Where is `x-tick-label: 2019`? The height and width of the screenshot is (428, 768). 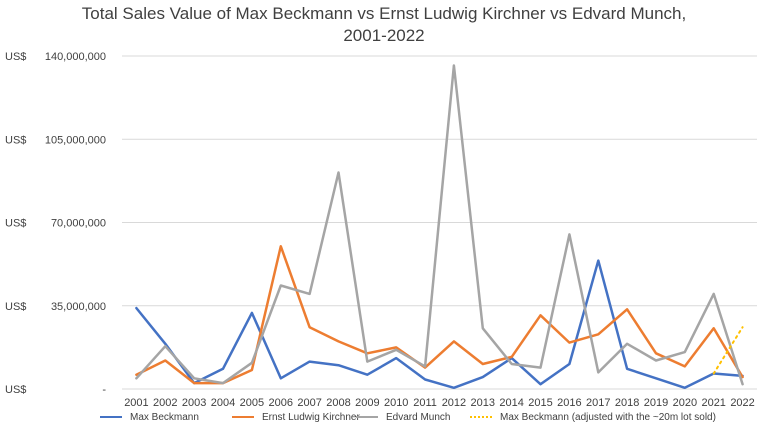
x-tick-label: 2019 is located at coordinates (656, 403).